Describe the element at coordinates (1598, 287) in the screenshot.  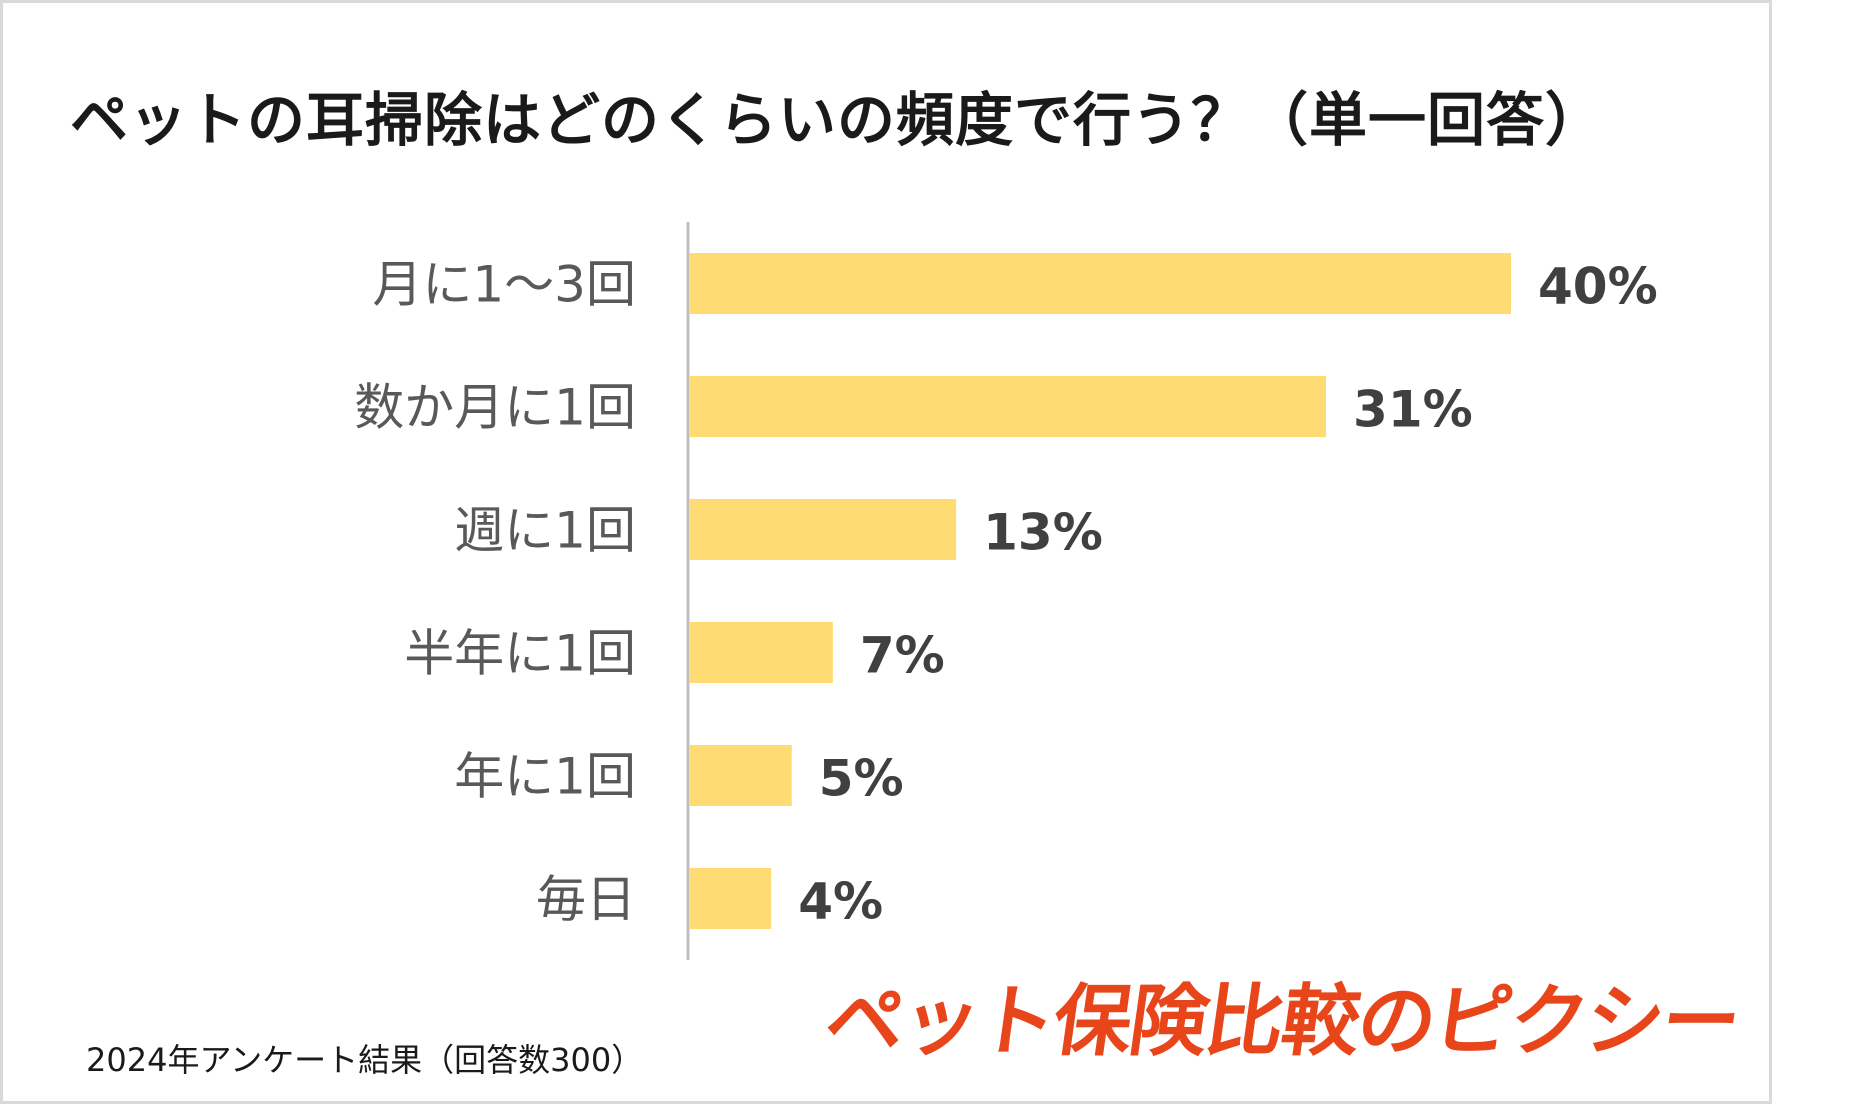
I see `value-label: 40%` at that location.